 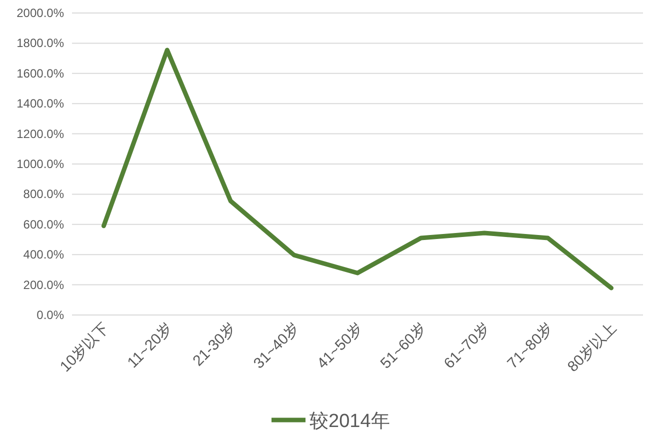 I want to click on x-tick-label: 10岁以下, so click(x=84, y=348).